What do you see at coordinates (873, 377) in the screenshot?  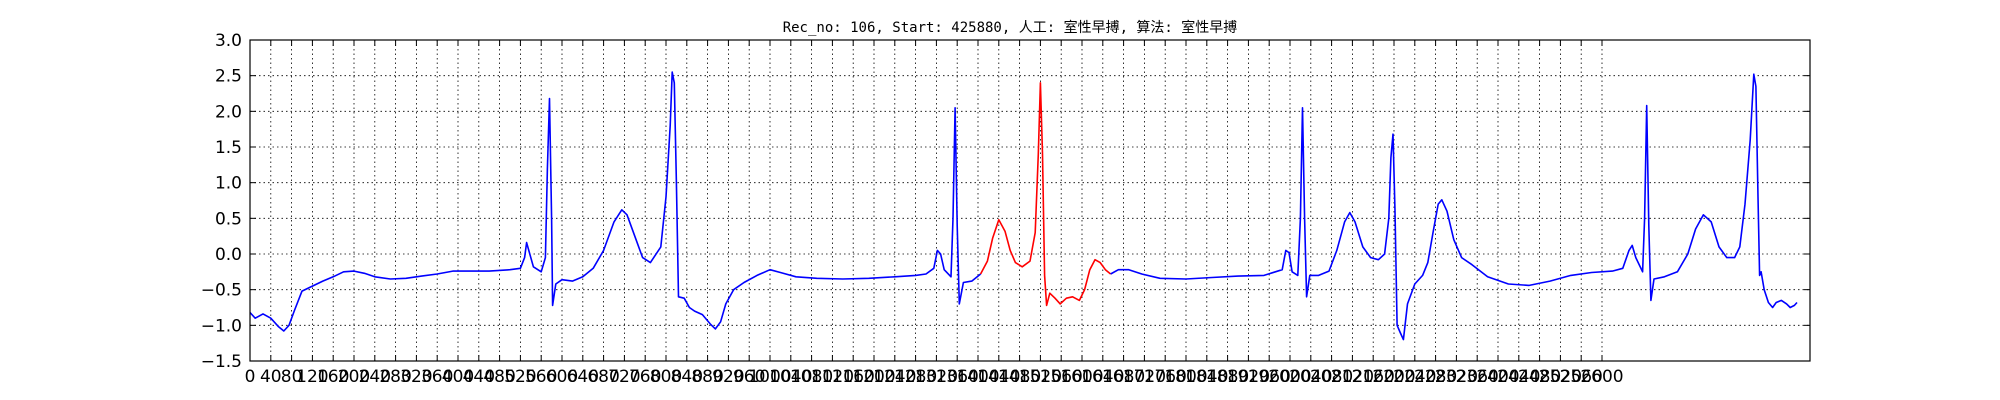 I see `x-tick-label: 1200` at bounding box center [873, 377].